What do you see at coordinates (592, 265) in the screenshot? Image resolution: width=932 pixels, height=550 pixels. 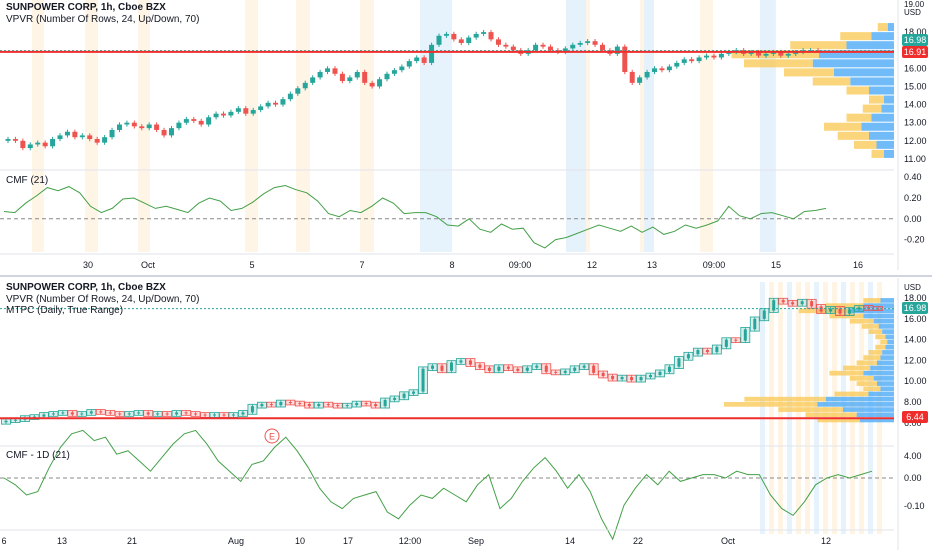 I see `top-x-tick-label-6: 12` at bounding box center [592, 265].